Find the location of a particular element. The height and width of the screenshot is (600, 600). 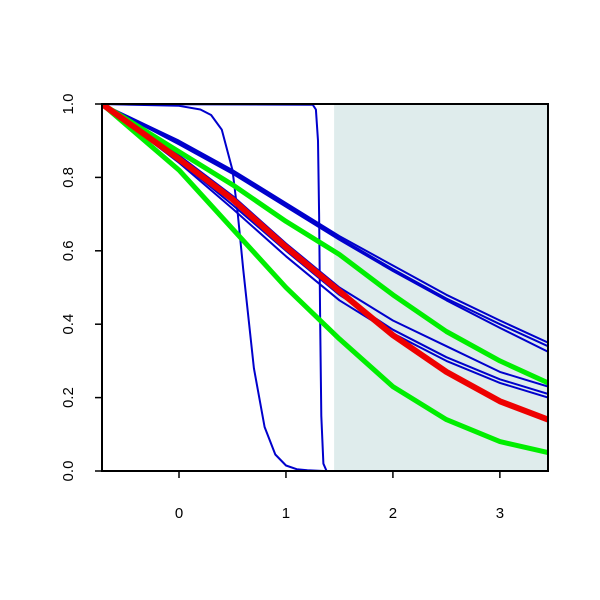

y-tick-label: 0.2 is located at coordinates (68, 397).